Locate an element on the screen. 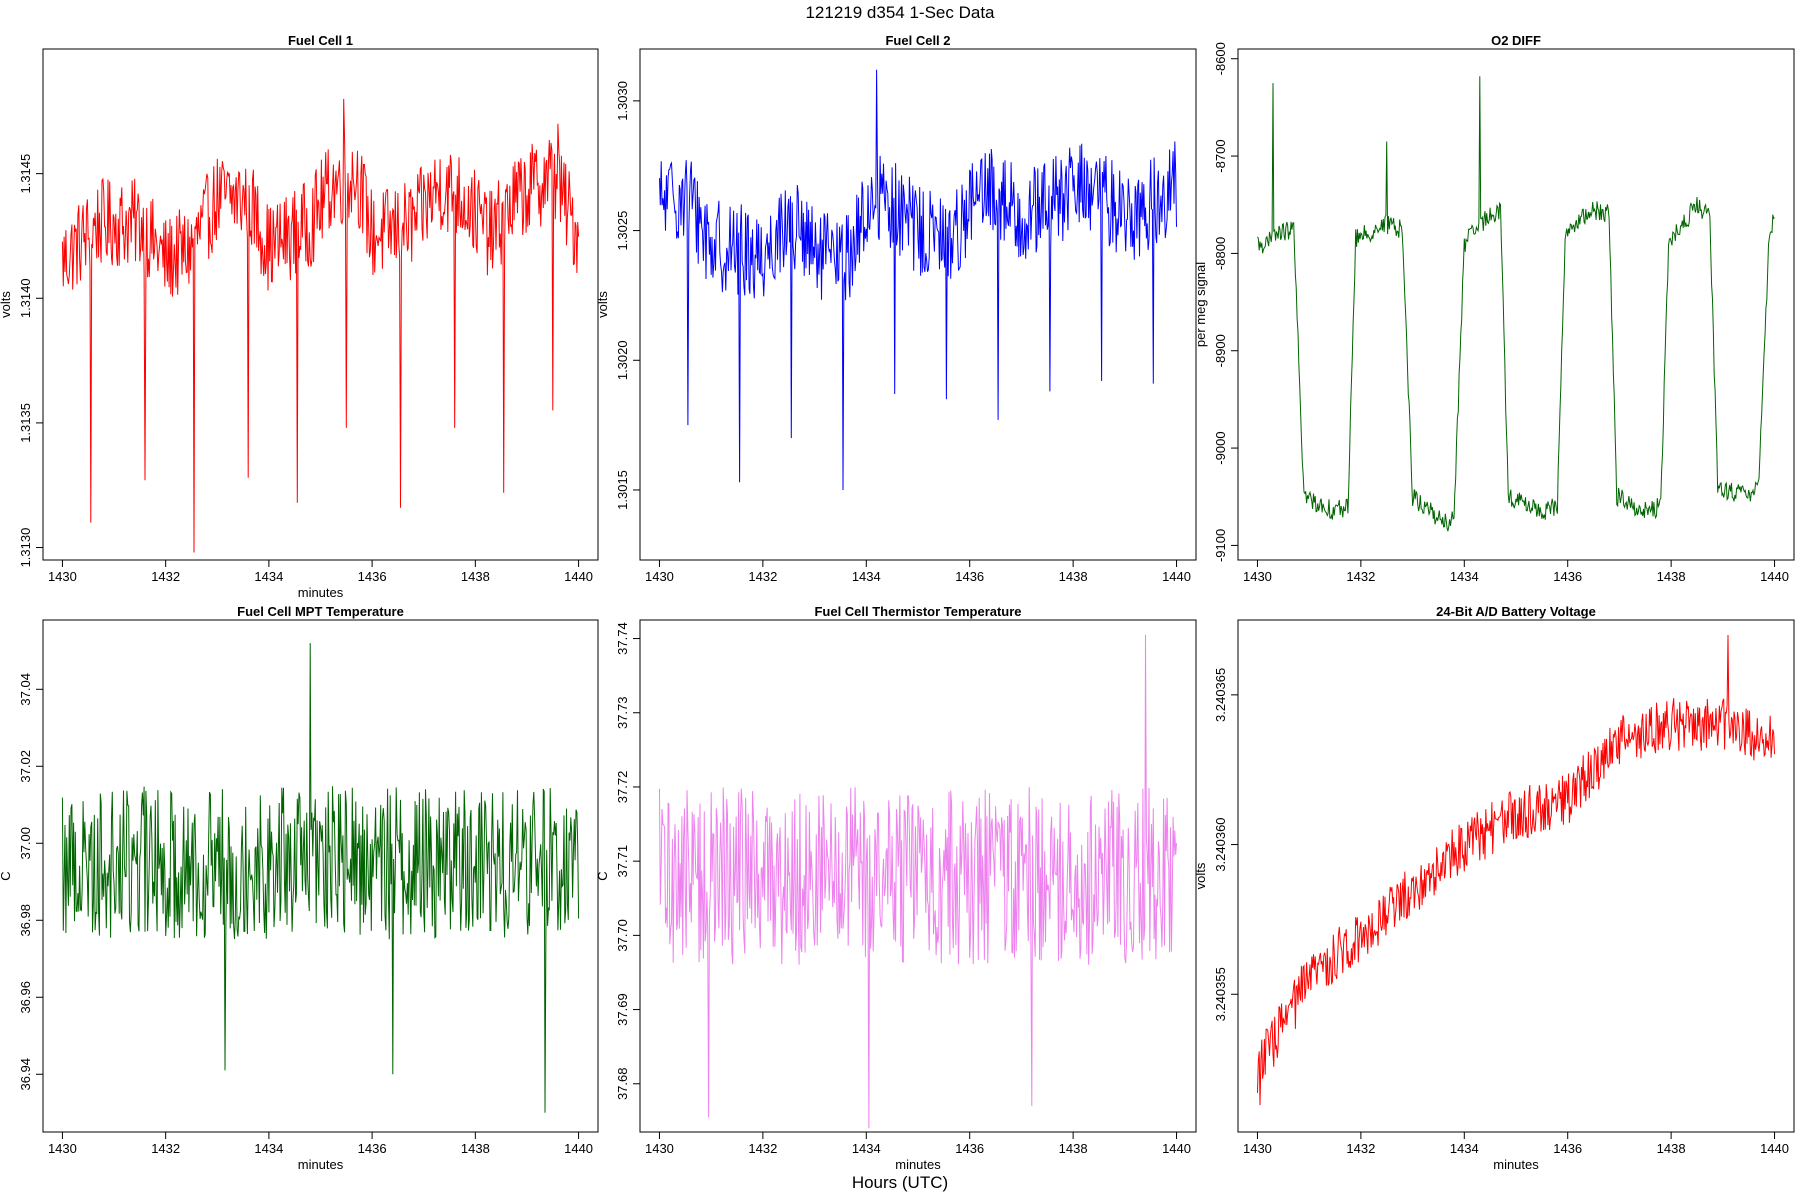 The width and height of the screenshot is (1800, 1200). panel-title: Fuel Cell MPT Temperature is located at coordinates (320, 611).